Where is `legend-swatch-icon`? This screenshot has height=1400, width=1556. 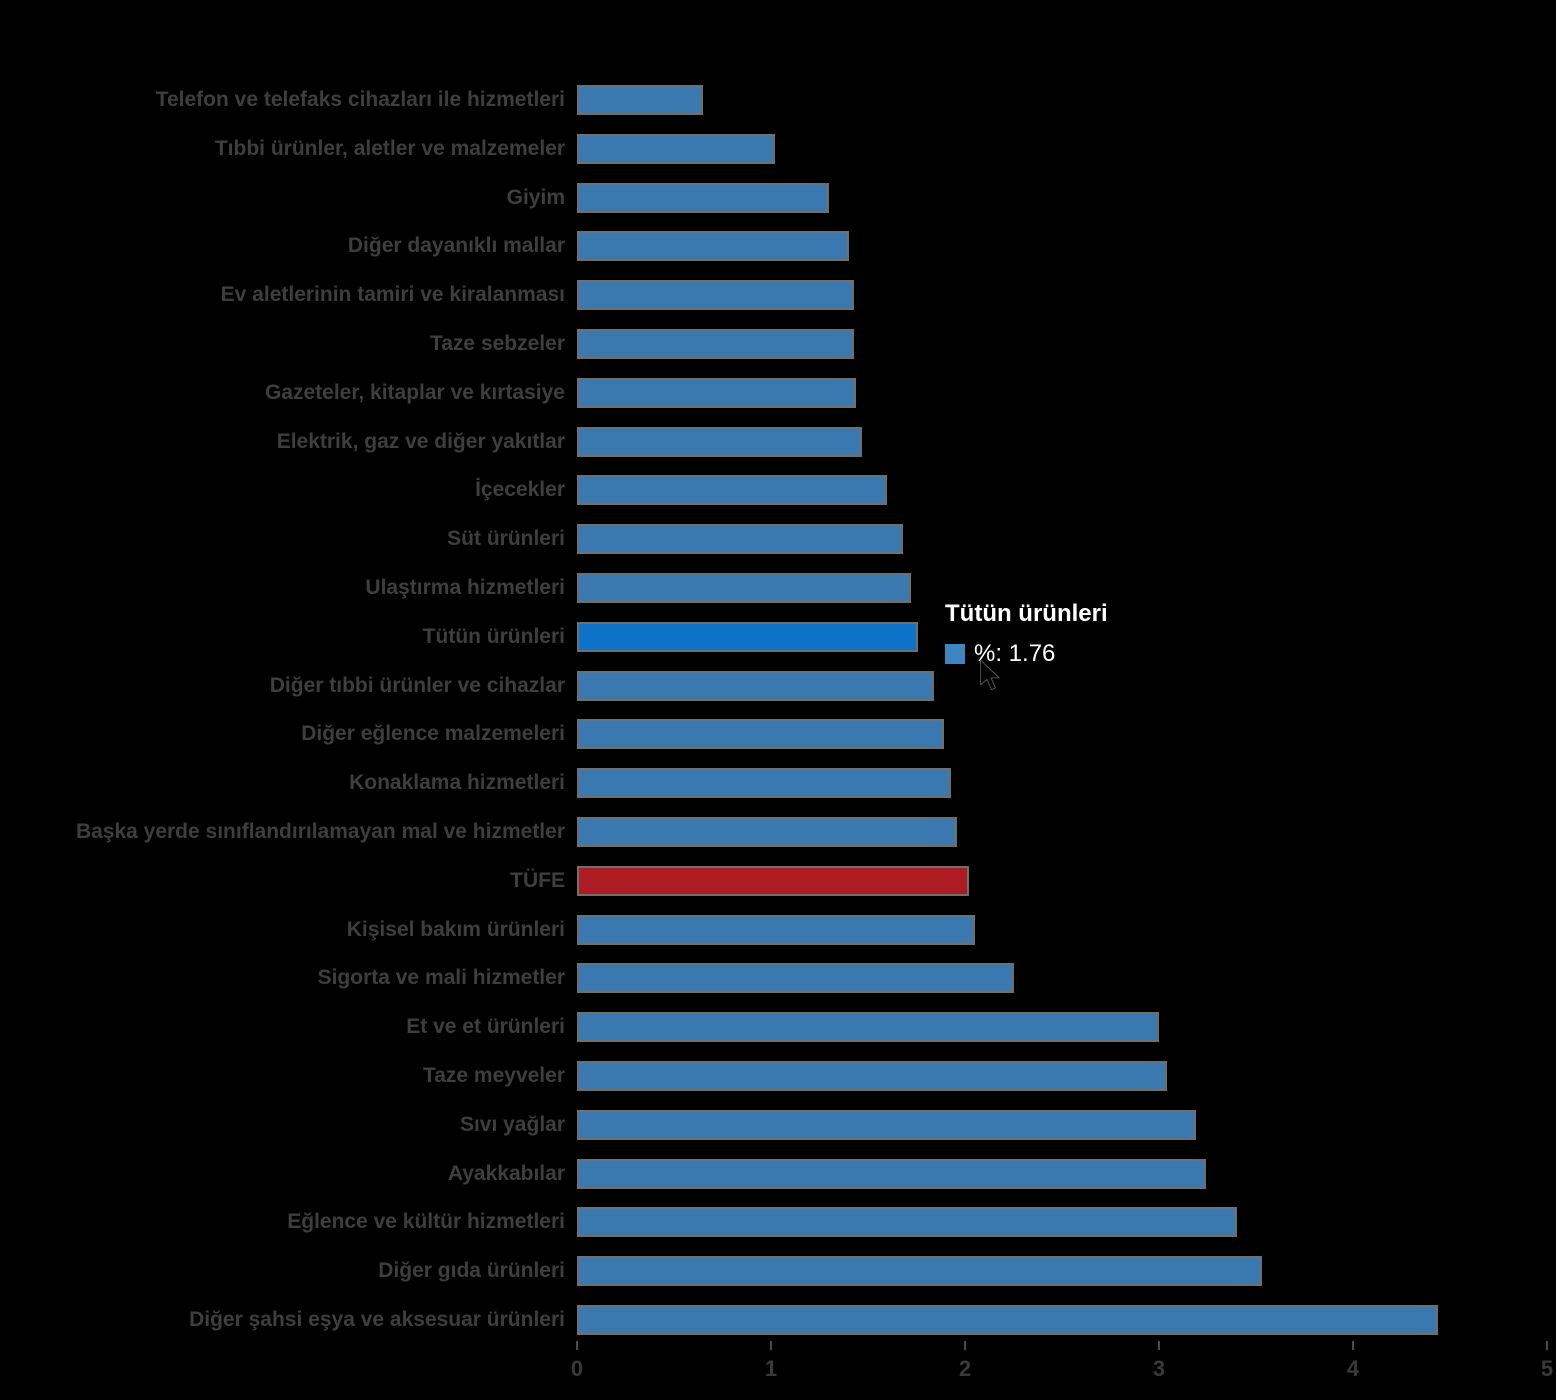
legend-swatch-icon is located at coordinates (955, 654).